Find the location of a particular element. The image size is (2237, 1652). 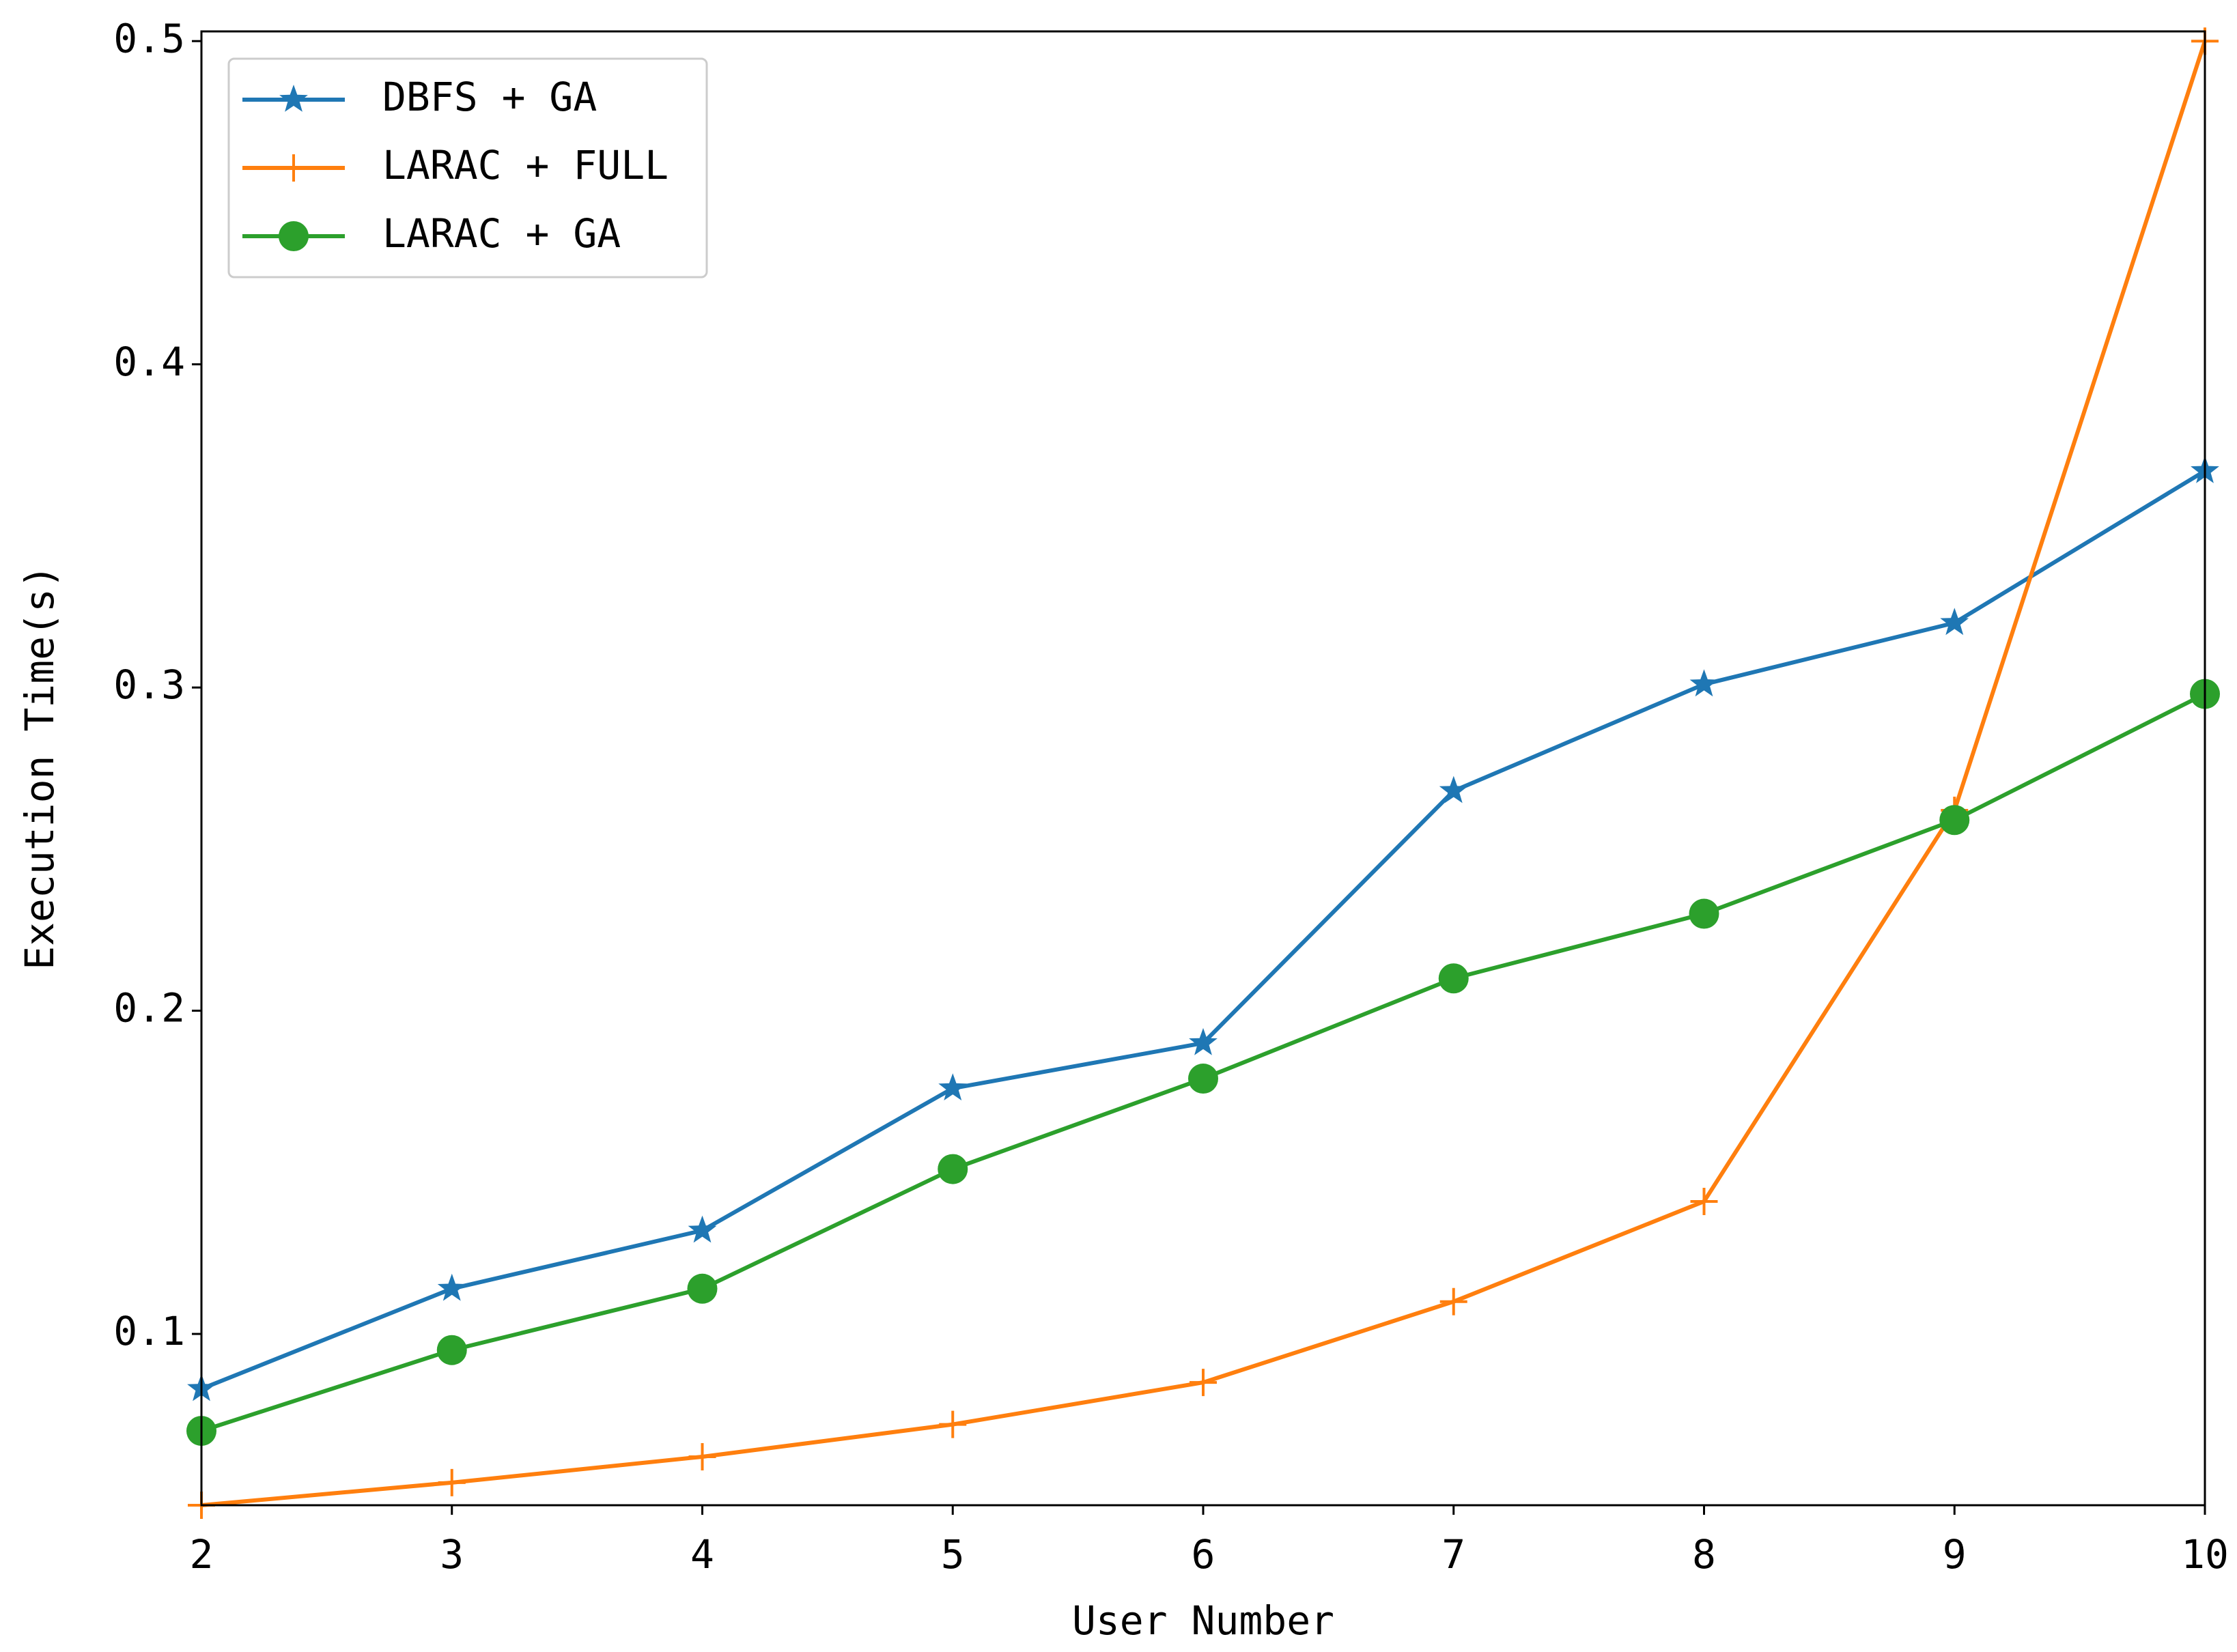

x-tick-label: 7 is located at coordinates (1453, 1555).